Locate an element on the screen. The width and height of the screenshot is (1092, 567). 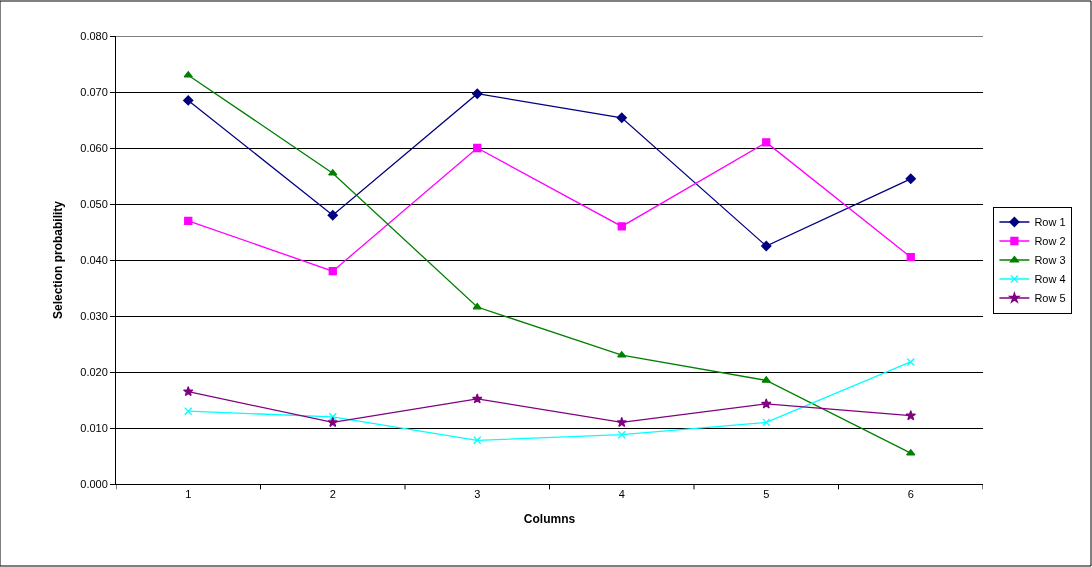
y-tick-label: 0.030 is located at coordinates (94, 315).